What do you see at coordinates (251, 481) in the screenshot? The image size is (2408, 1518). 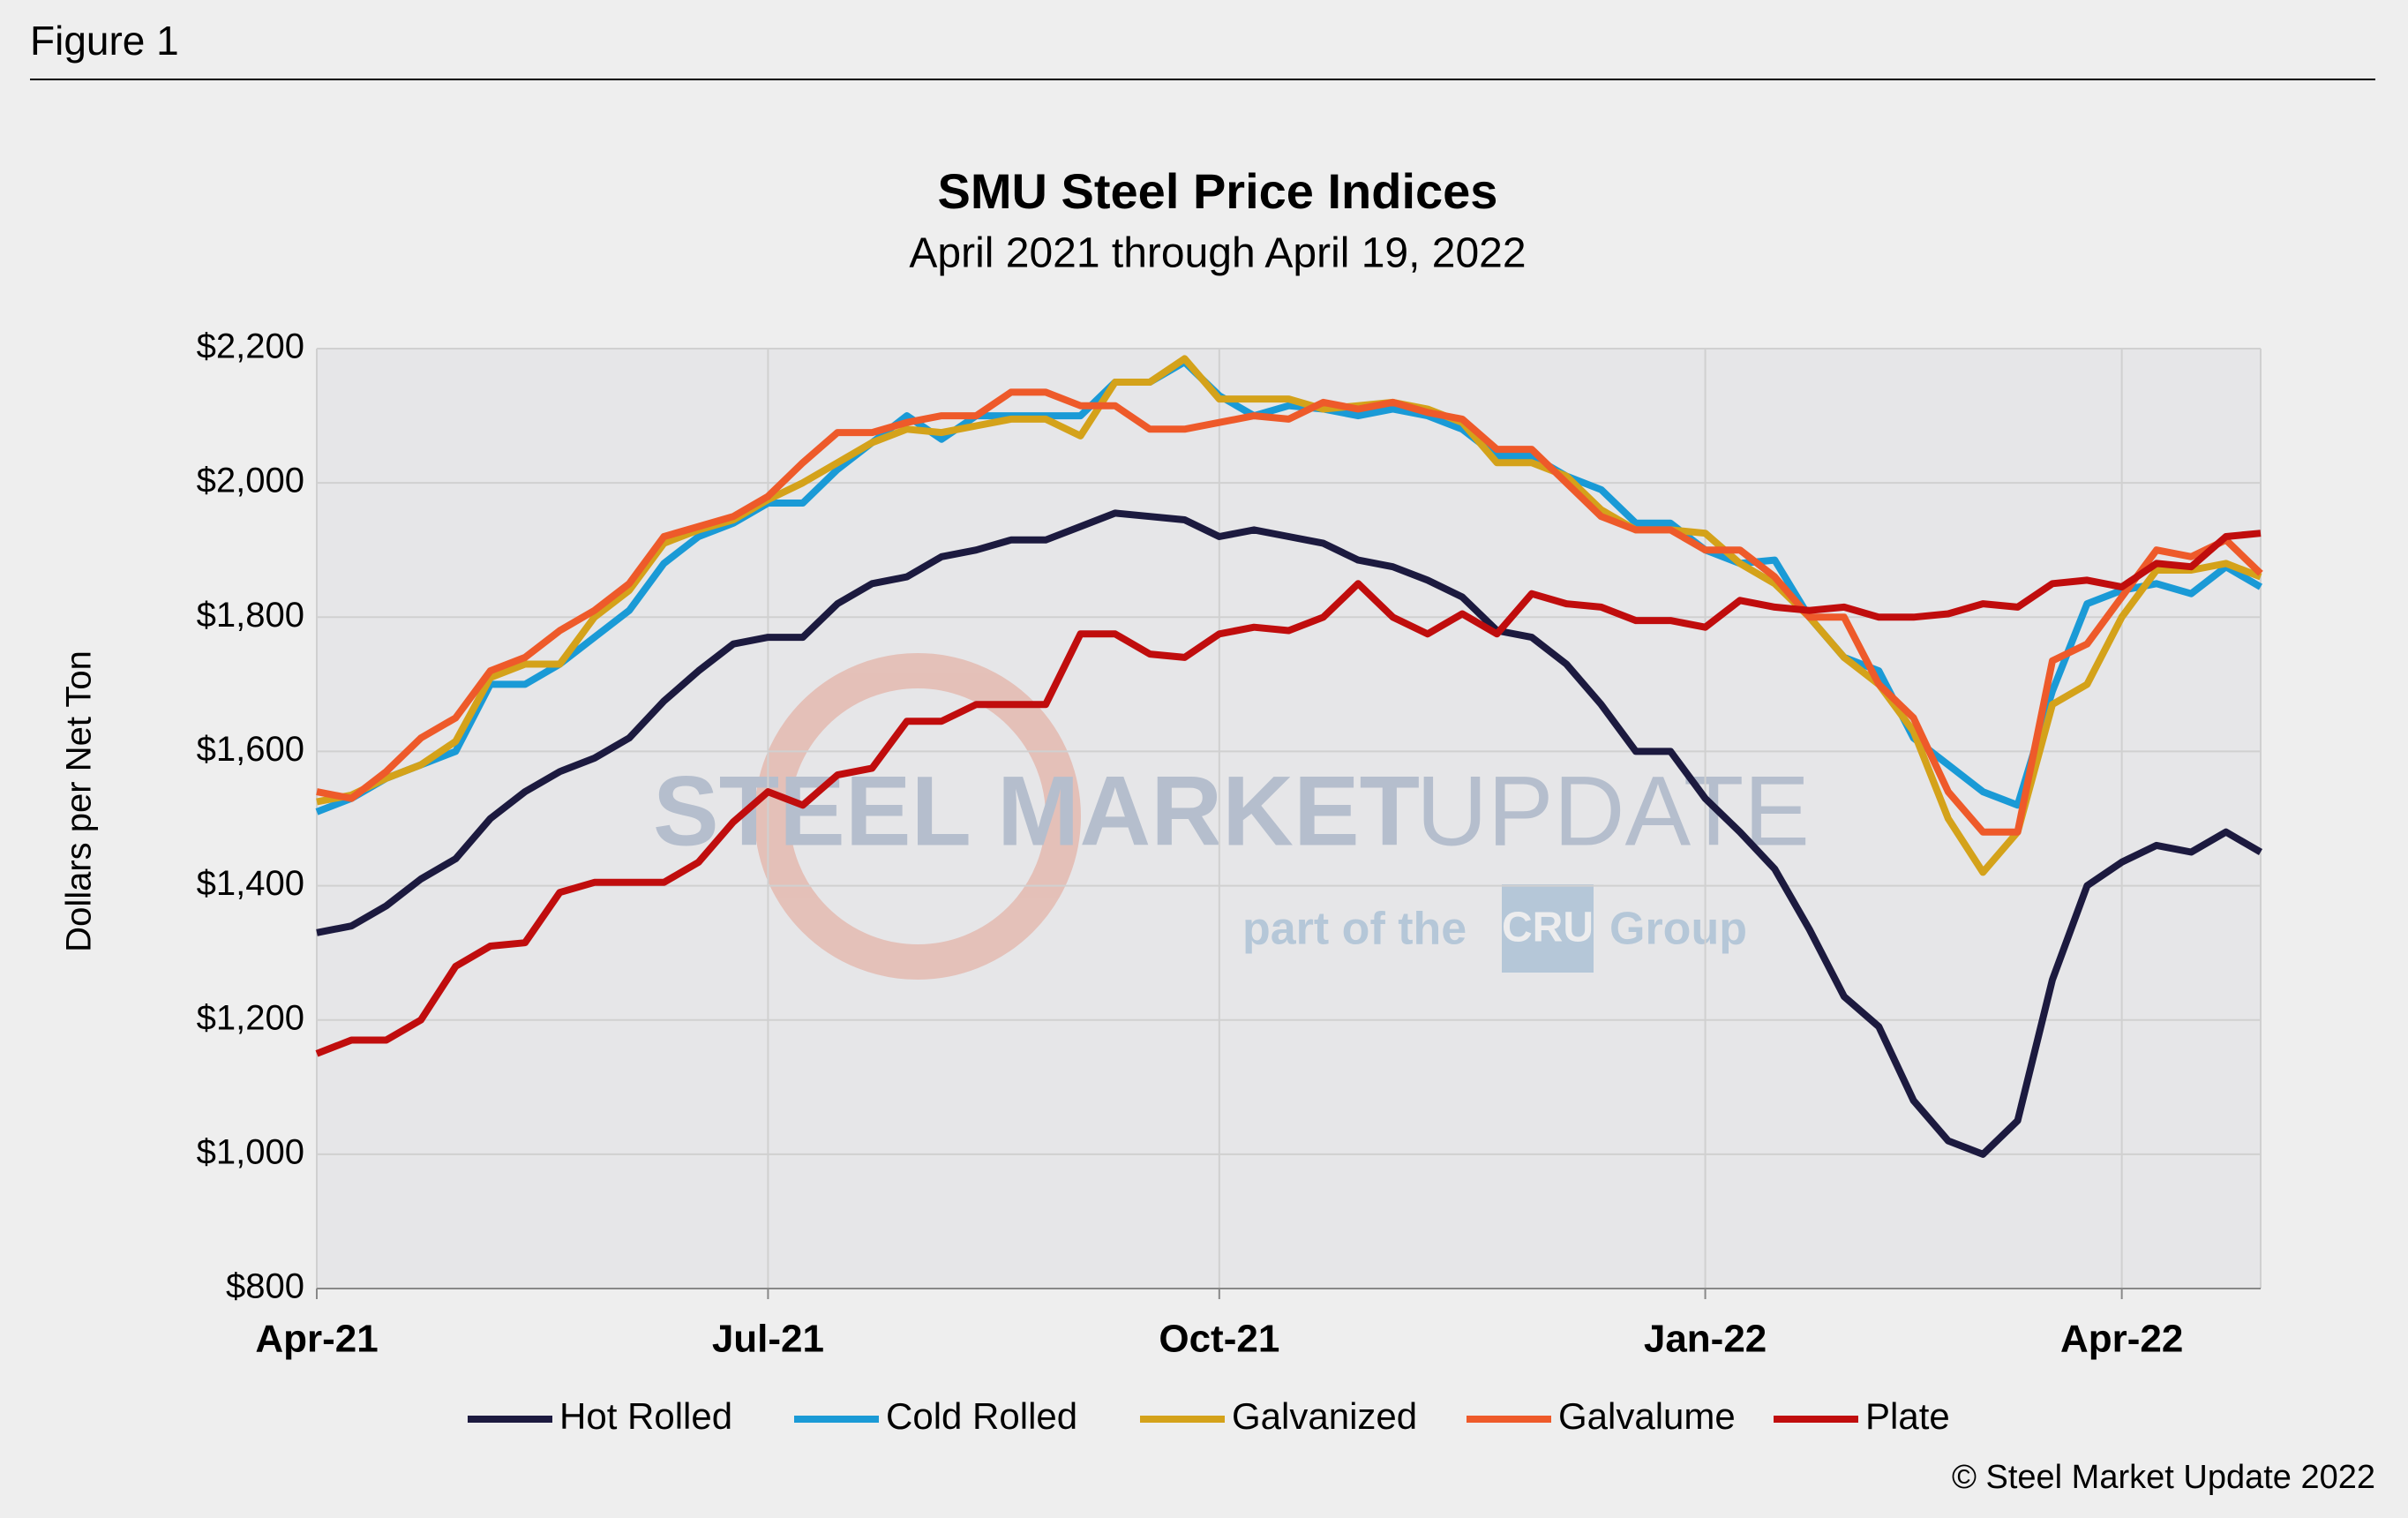 I see `y-tick-label: $2,000` at bounding box center [251, 481].